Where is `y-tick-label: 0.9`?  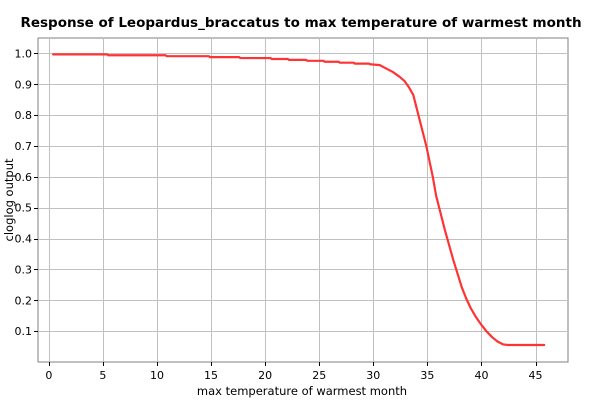 y-tick-label: 0.9 is located at coordinates (24, 84).